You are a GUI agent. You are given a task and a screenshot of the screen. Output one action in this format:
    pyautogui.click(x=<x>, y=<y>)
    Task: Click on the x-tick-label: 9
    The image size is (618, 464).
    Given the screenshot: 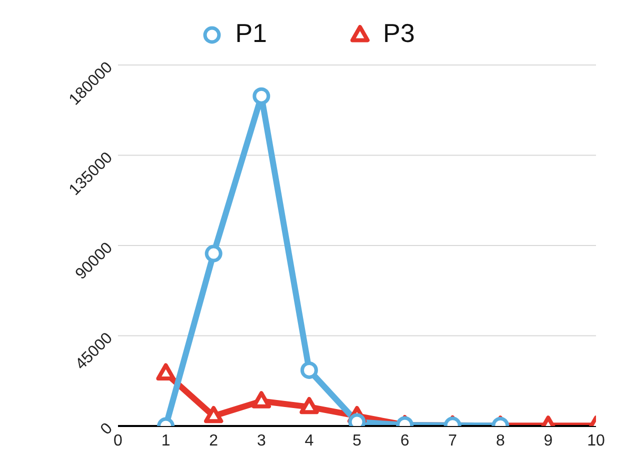 What is the action you would take?
    pyautogui.click(x=548, y=441)
    